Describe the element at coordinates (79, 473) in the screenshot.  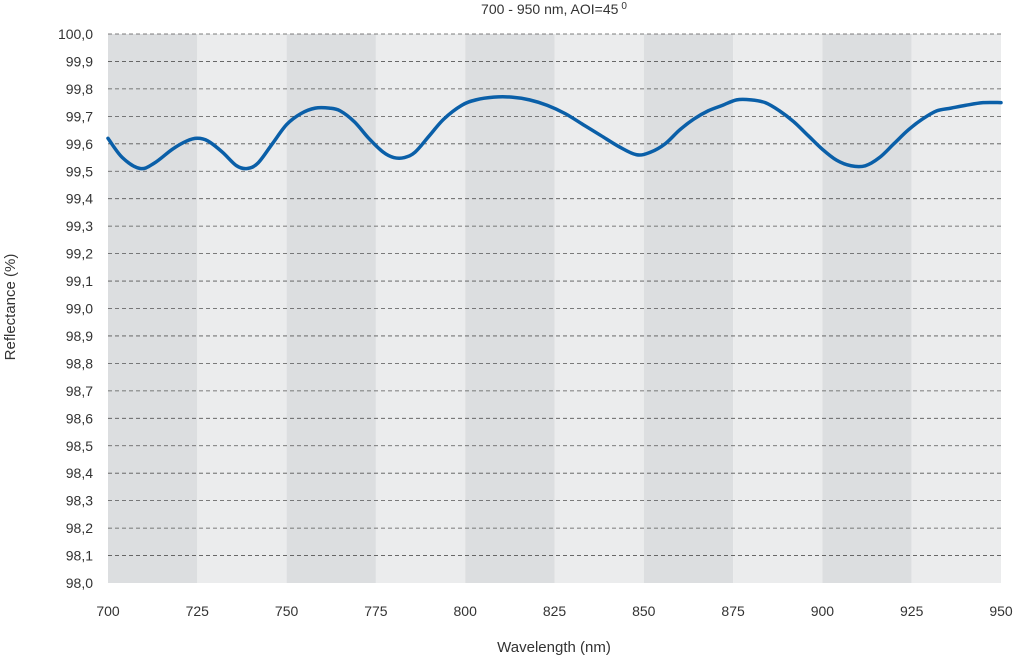
I see `y-tick-label: 98,4` at that location.